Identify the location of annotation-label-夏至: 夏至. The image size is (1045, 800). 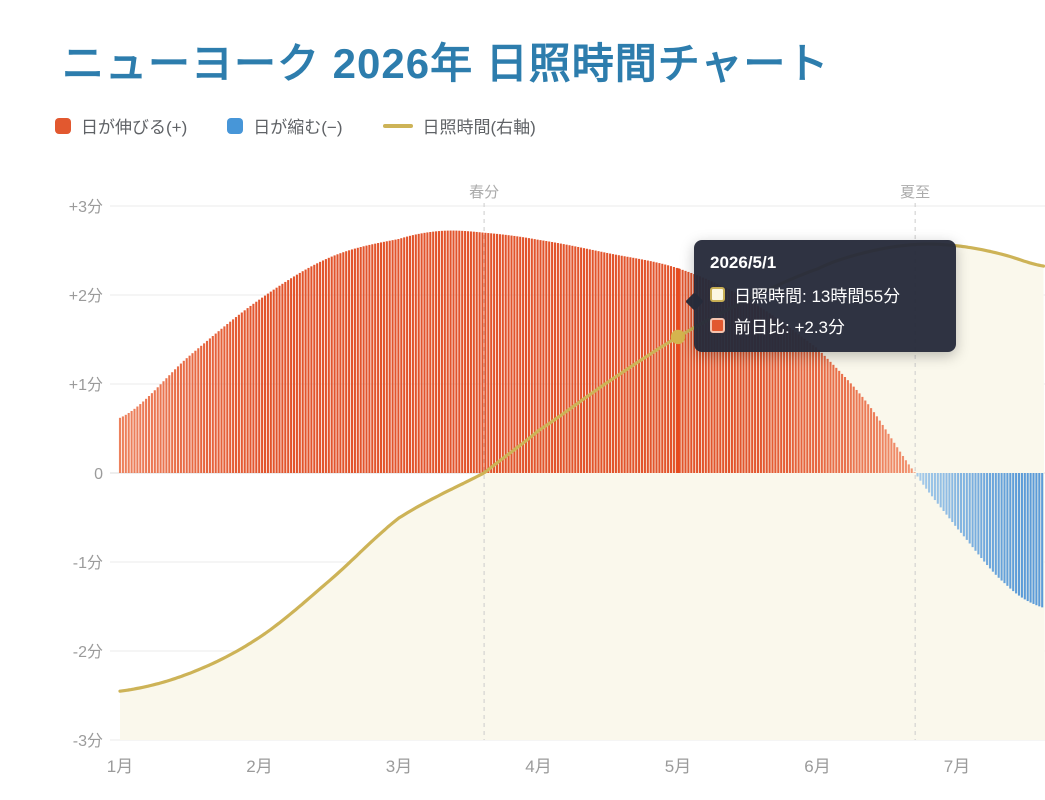
(915, 192).